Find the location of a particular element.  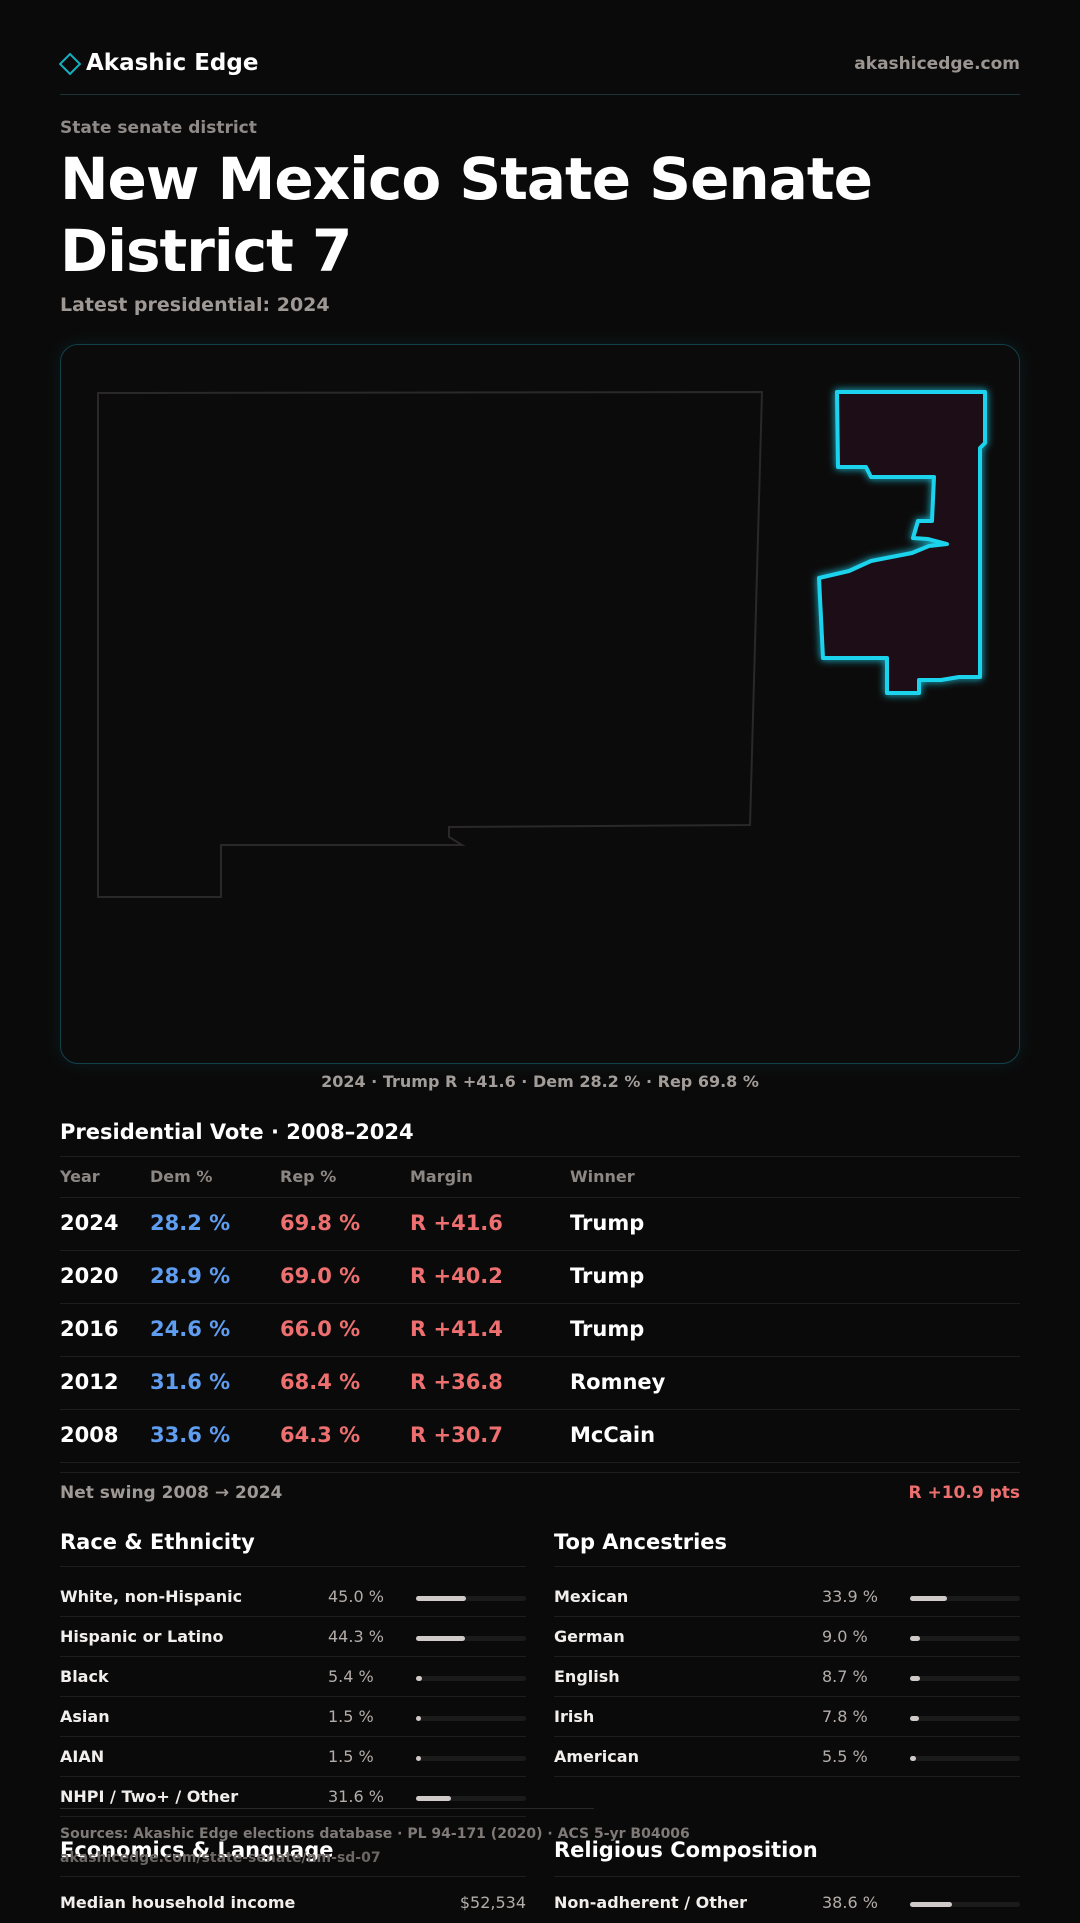

table-row: 2012 31.6 % 68.4 % R +36.8 Romney is located at coordinates (540, 1383).